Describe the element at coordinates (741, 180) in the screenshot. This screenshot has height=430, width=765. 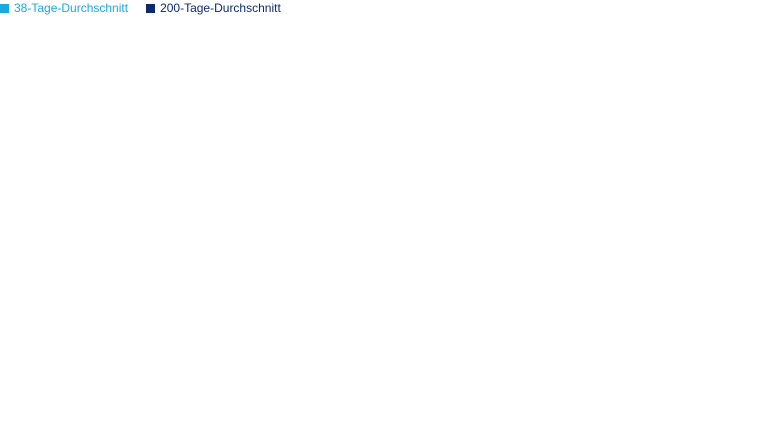
I see `price-tick-label: 17.000` at that location.